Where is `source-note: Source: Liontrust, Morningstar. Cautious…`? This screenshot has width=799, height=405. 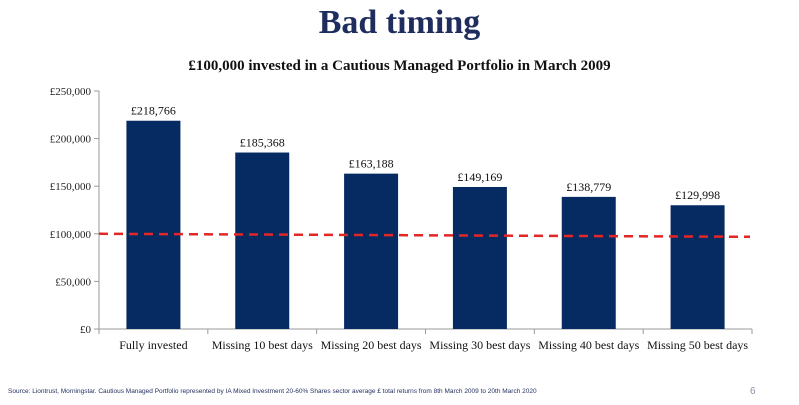
source-note: Source: Liontrust, Morningstar. Cautious… is located at coordinates (272, 391).